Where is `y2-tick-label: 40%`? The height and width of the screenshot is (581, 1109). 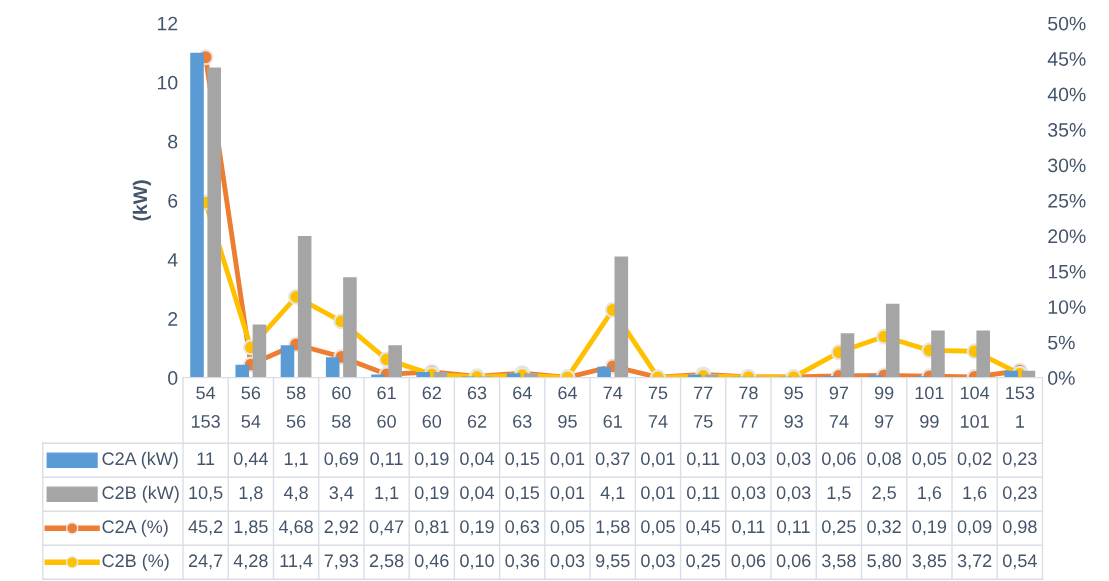 y2-tick-label: 40% is located at coordinates (1066, 94).